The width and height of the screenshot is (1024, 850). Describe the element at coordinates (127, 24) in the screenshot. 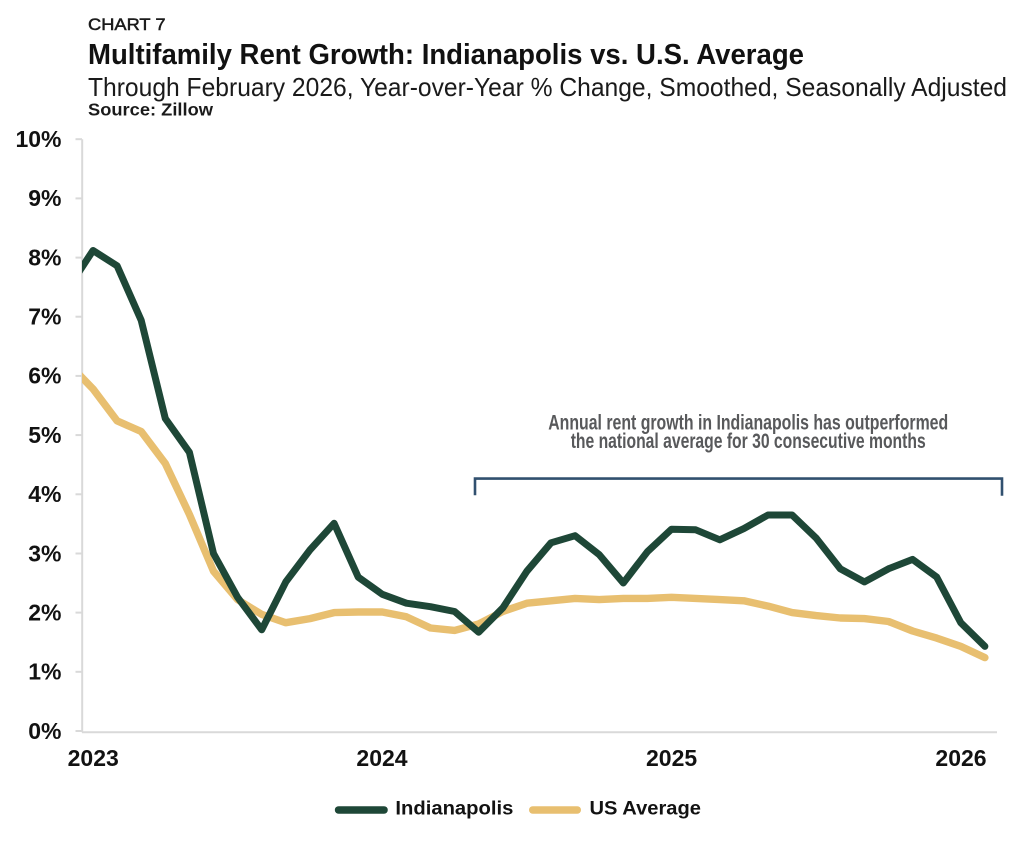

I see `svg-text: CHART 7` at that location.